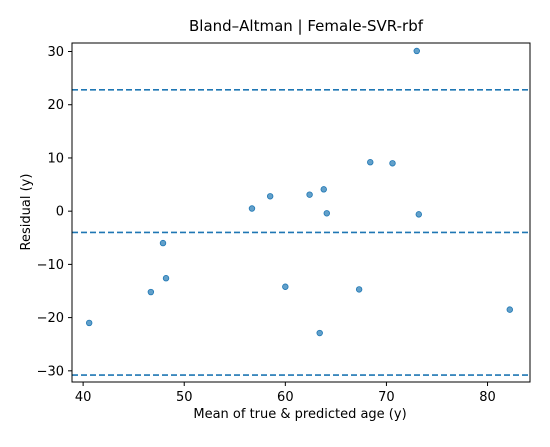 Image resolution: width=550 pixels, height=447 pixels. I want to click on x-tick-label-0: 40, so click(83, 397).